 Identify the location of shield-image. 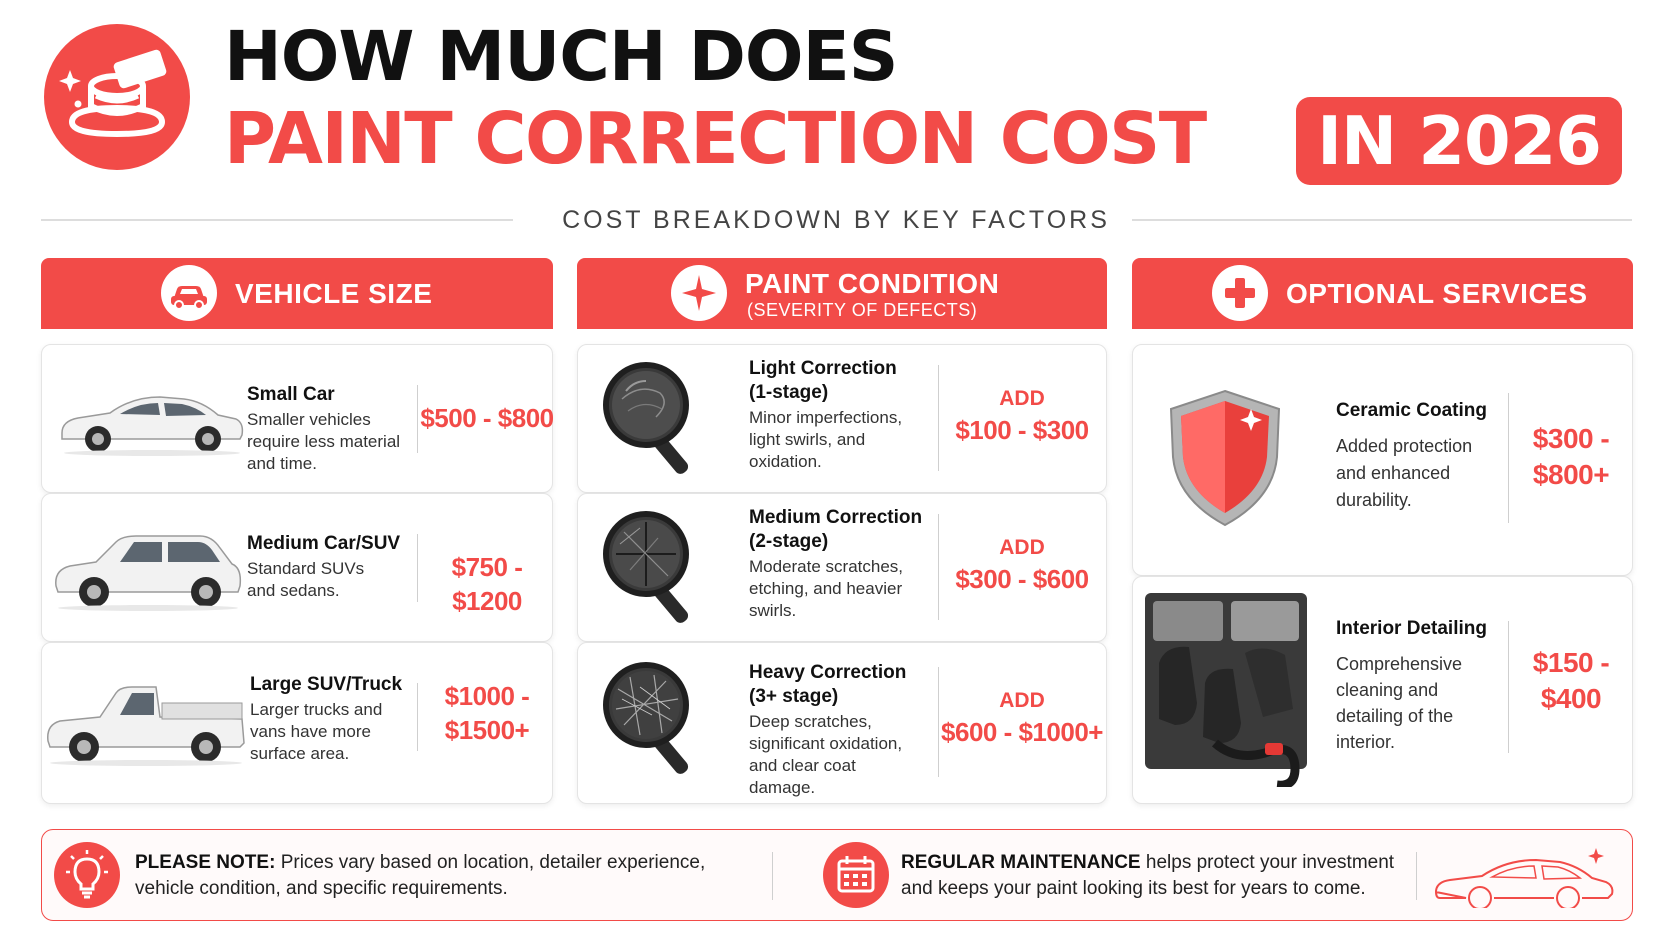
(1225, 458).